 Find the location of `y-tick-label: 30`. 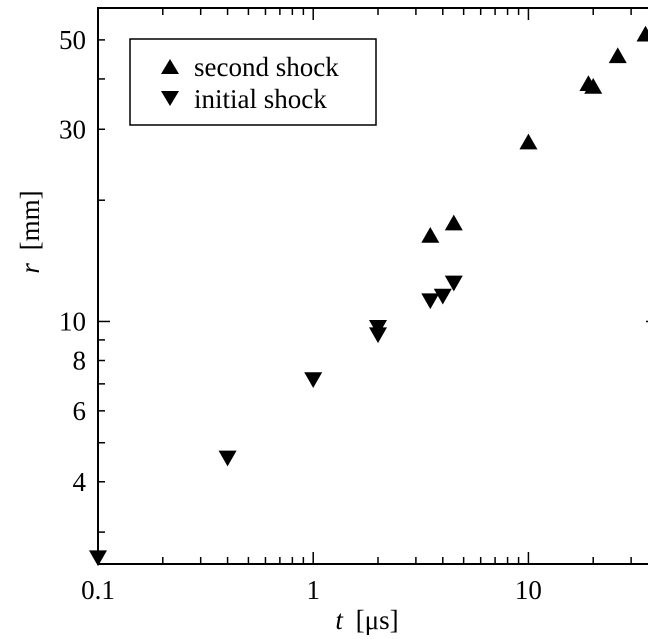

y-tick-label: 30 is located at coordinates (72, 129).